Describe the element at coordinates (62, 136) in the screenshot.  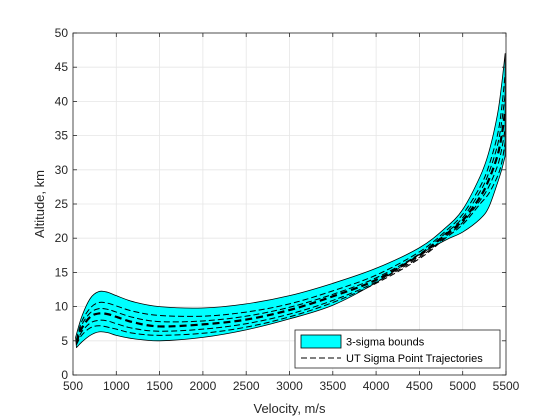
I see `y-tick-label: 35` at that location.